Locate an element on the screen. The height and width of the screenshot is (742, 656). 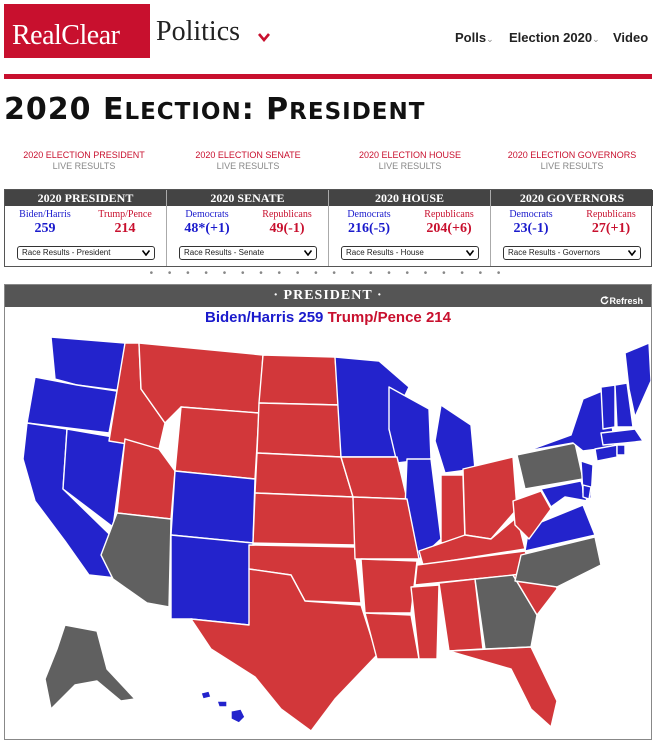
state-wy is located at coordinates (217, 443).